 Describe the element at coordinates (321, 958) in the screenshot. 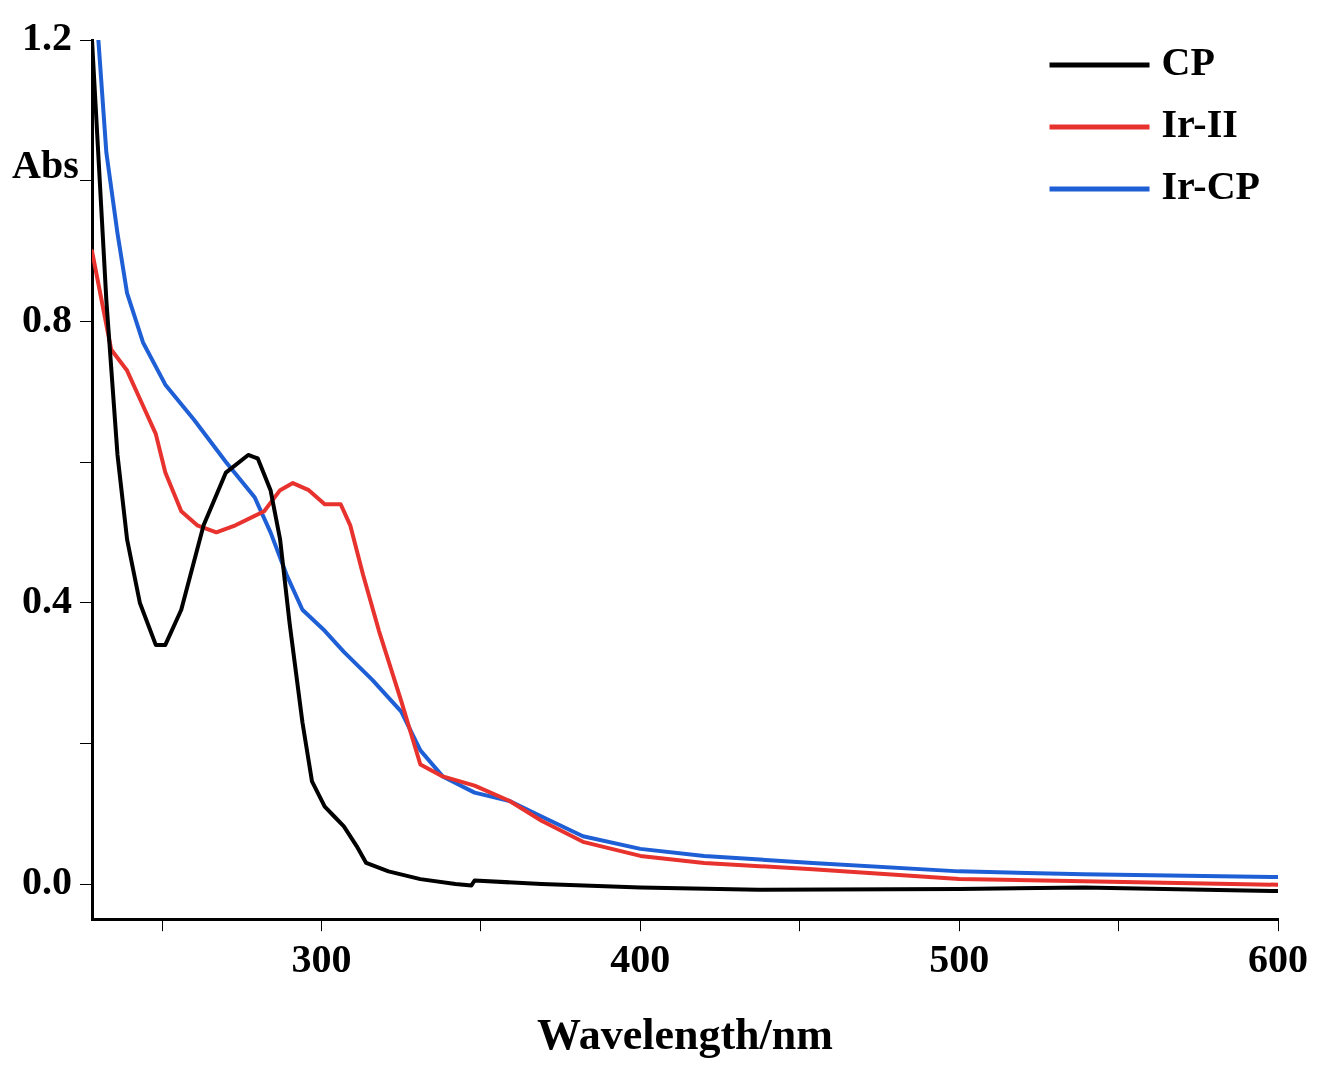

I see `x-tick-label: 300` at that location.